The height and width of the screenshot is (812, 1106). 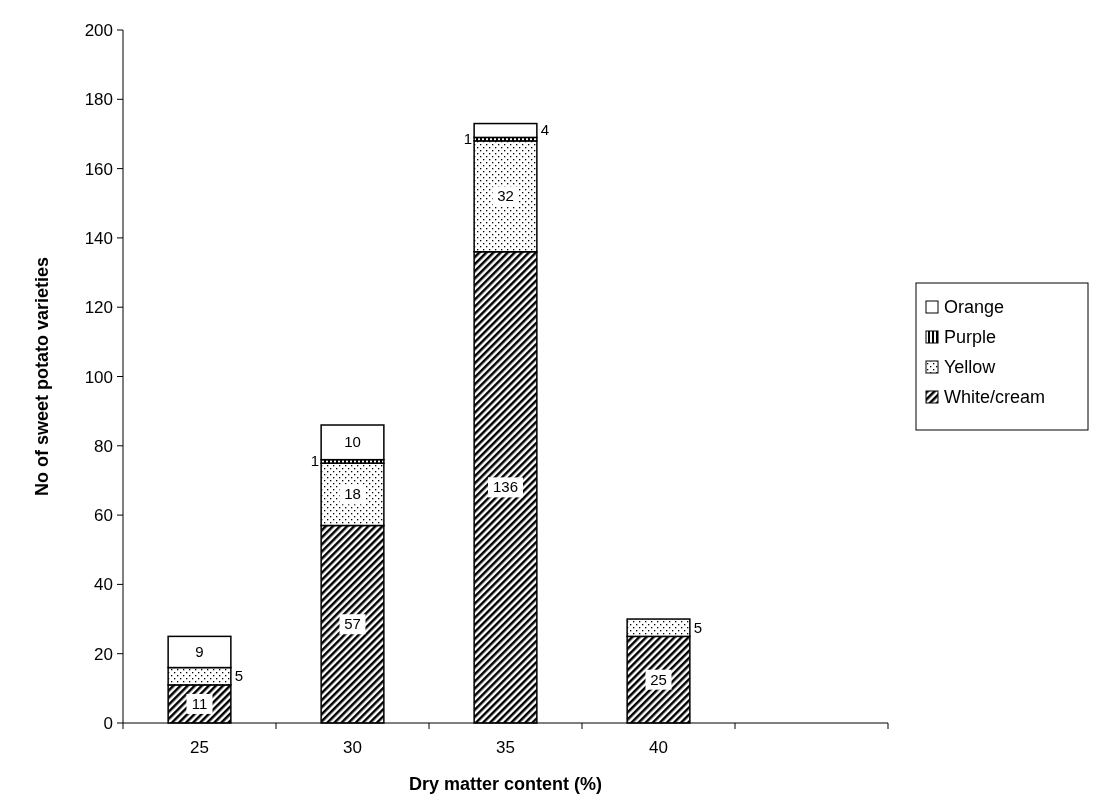 I want to click on y-tick-label: 0, so click(x=108, y=723).